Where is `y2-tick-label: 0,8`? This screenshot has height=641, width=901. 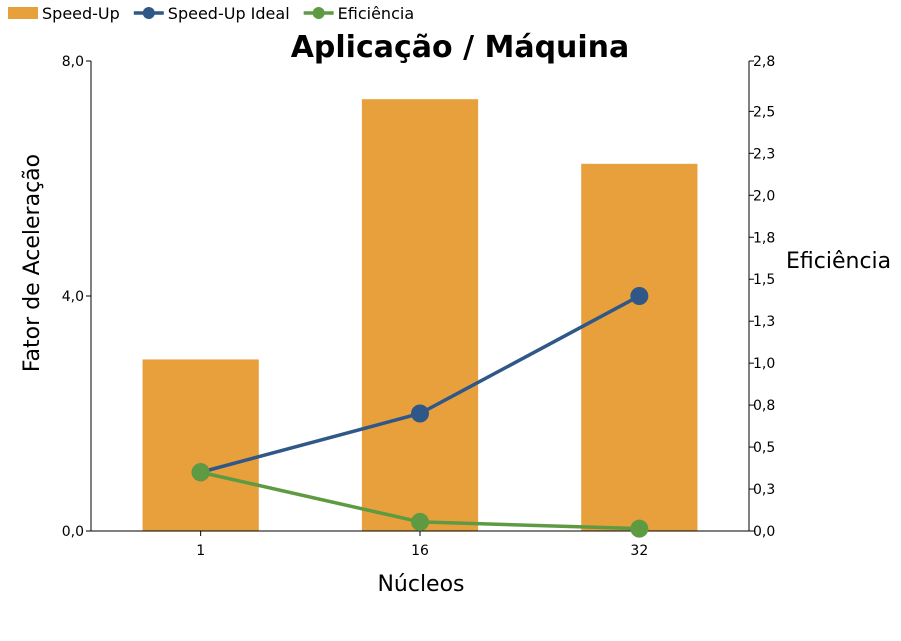 y2-tick-label: 0,8 is located at coordinates (764, 406).